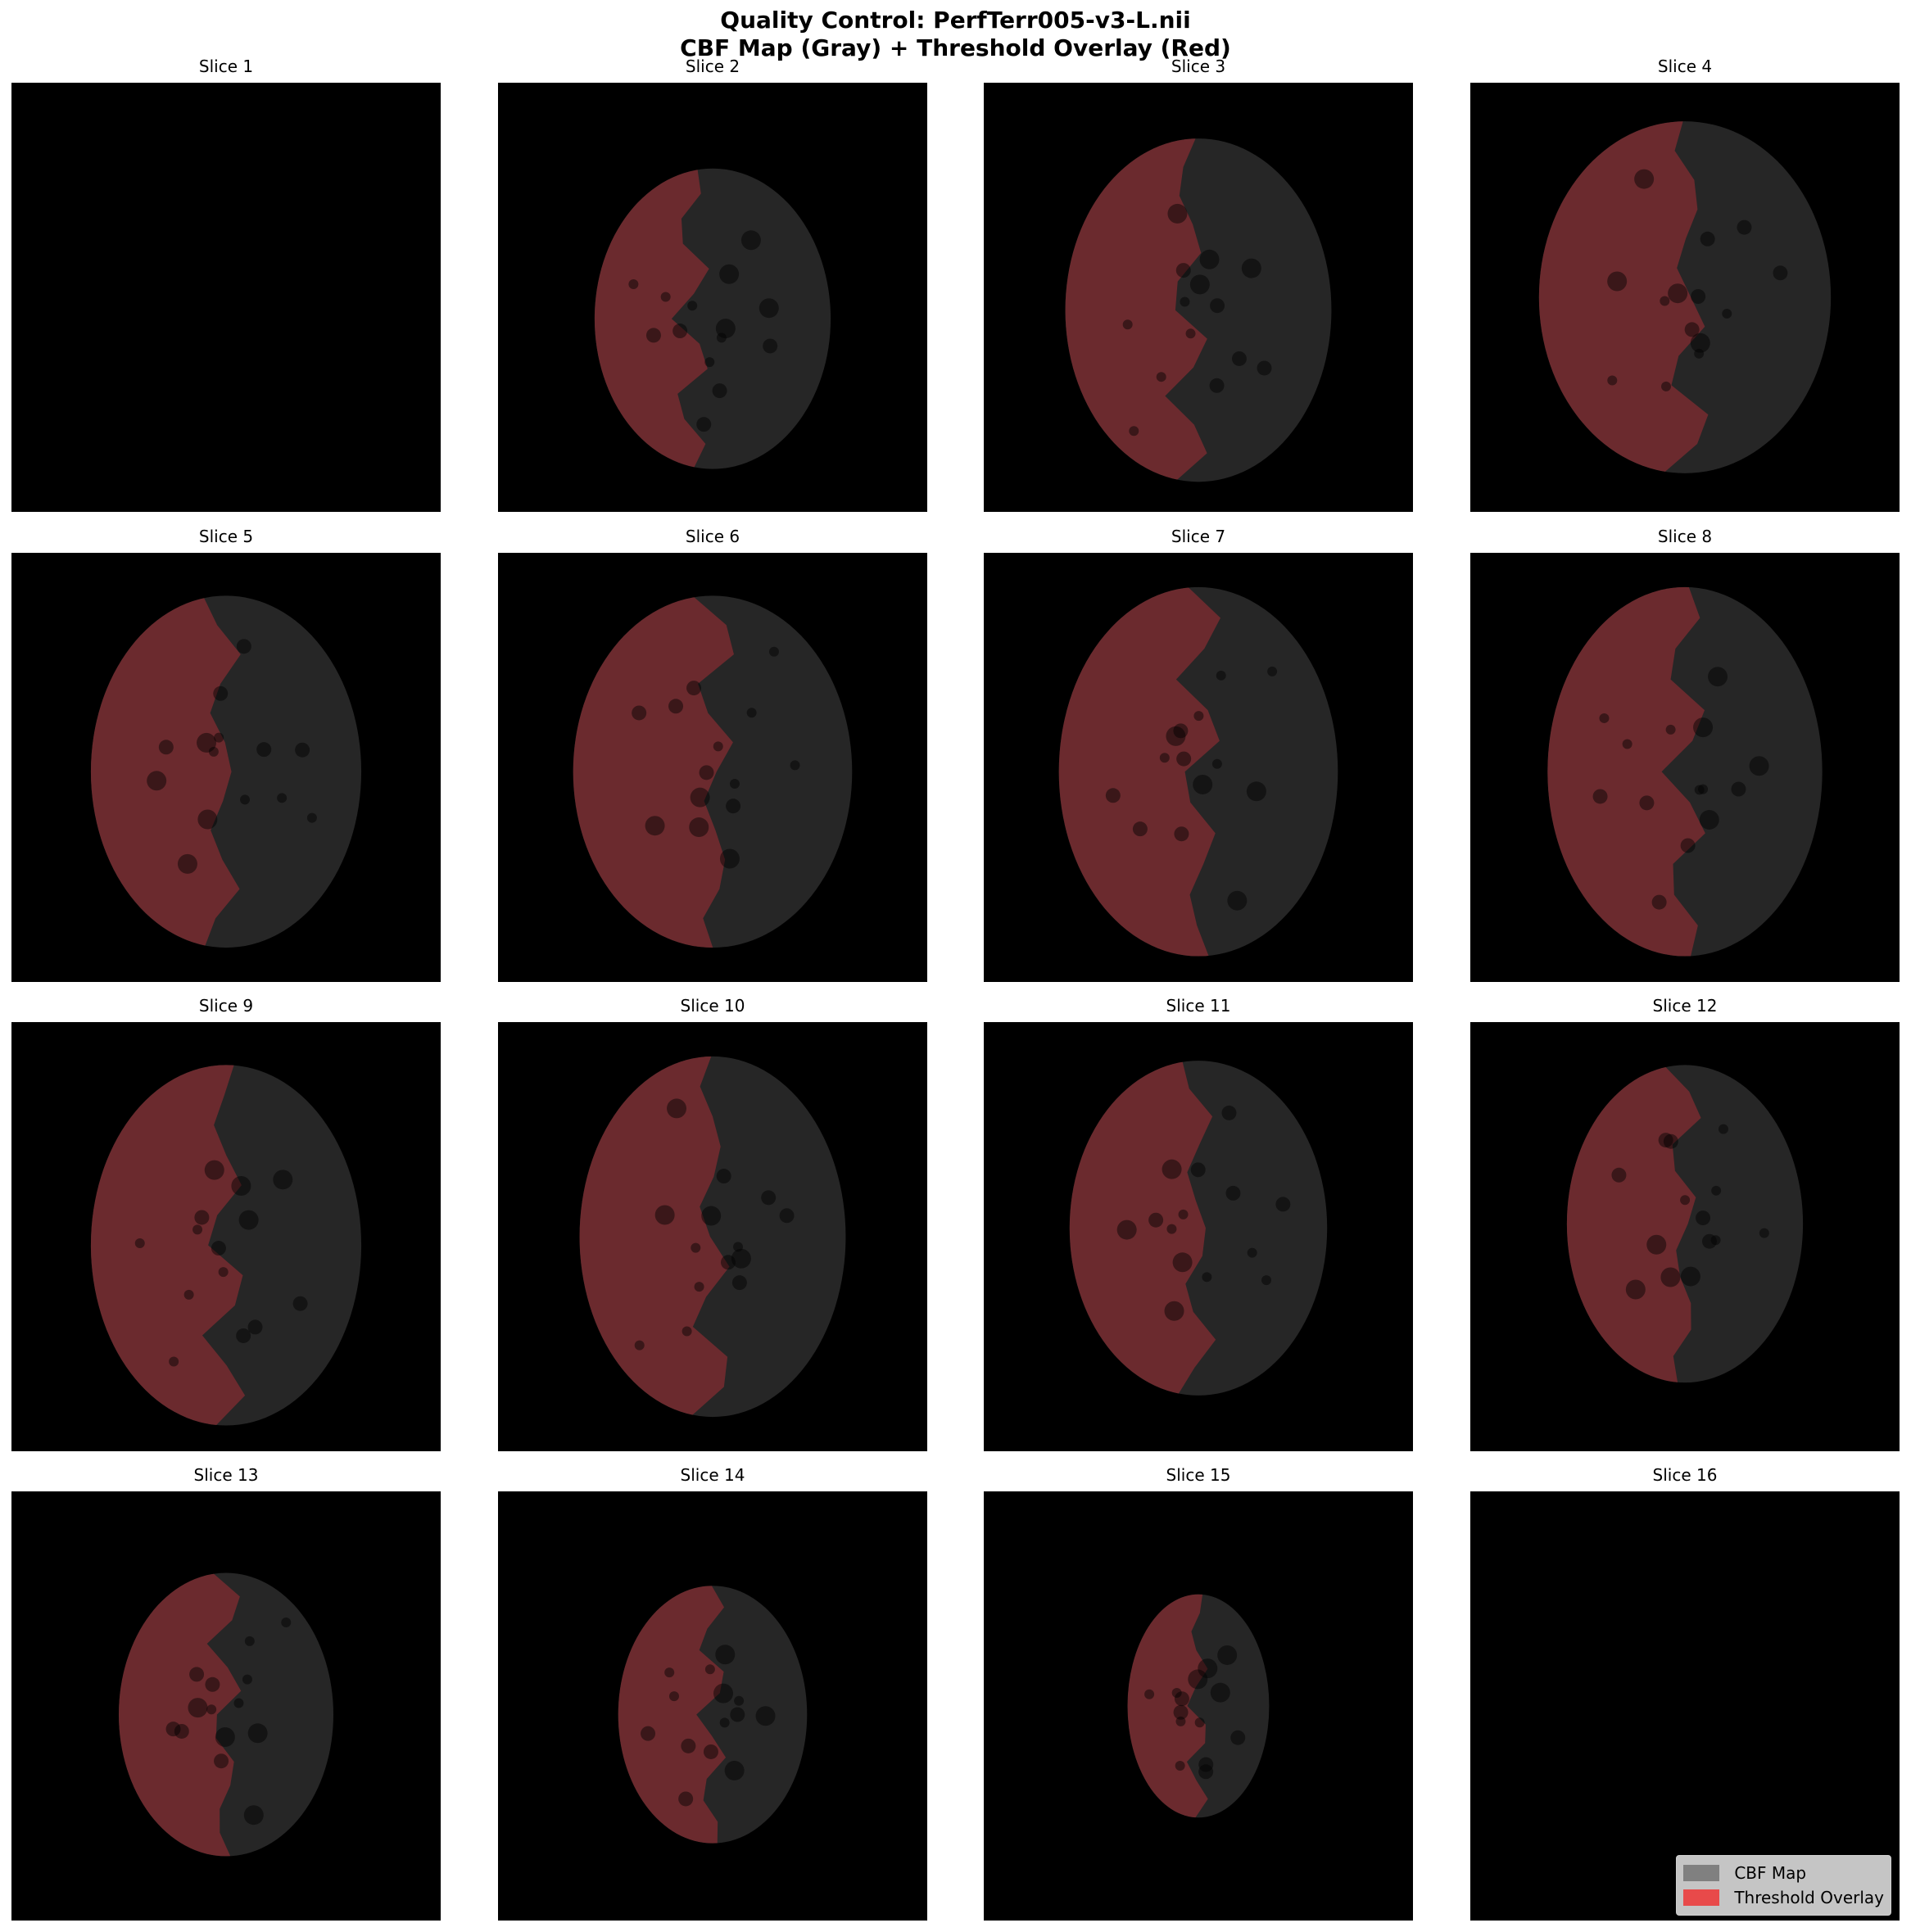  What do you see at coordinates (1685, 66) in the screenshot?
I see `slice-title: Slice 4` at bounding box center [1685, 66].